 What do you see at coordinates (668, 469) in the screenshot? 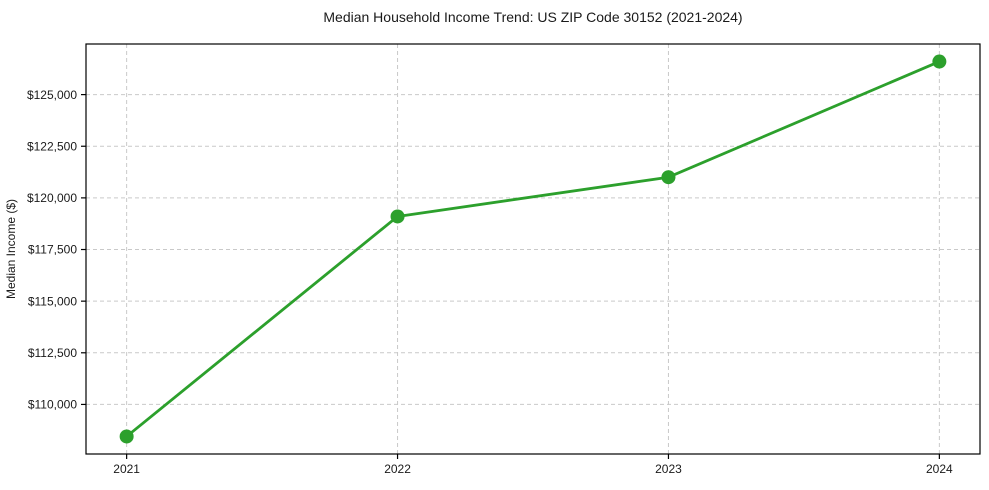
I see `x-tick-label: 2023` at bounding box center [668, 469].